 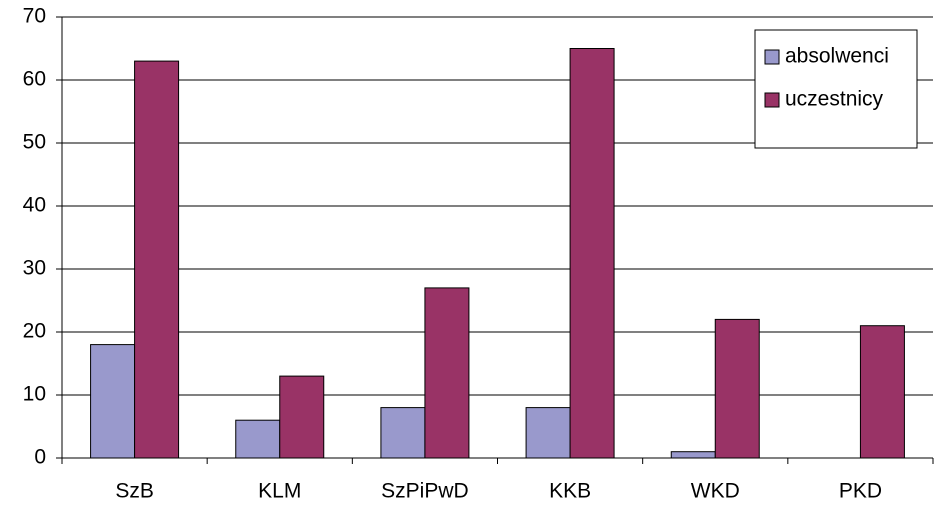 I want to click on y-tick-label: 40, so click(x=34, y=205).